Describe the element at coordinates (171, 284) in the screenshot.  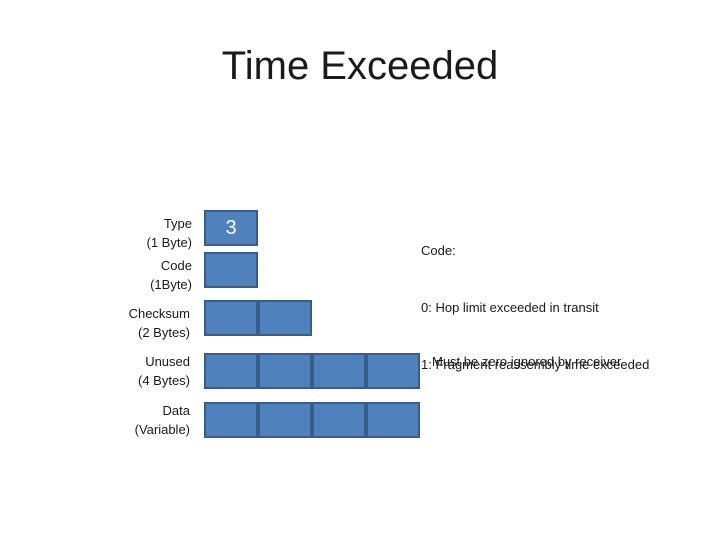
I see `code-label-size: (1Byte)` at that location.